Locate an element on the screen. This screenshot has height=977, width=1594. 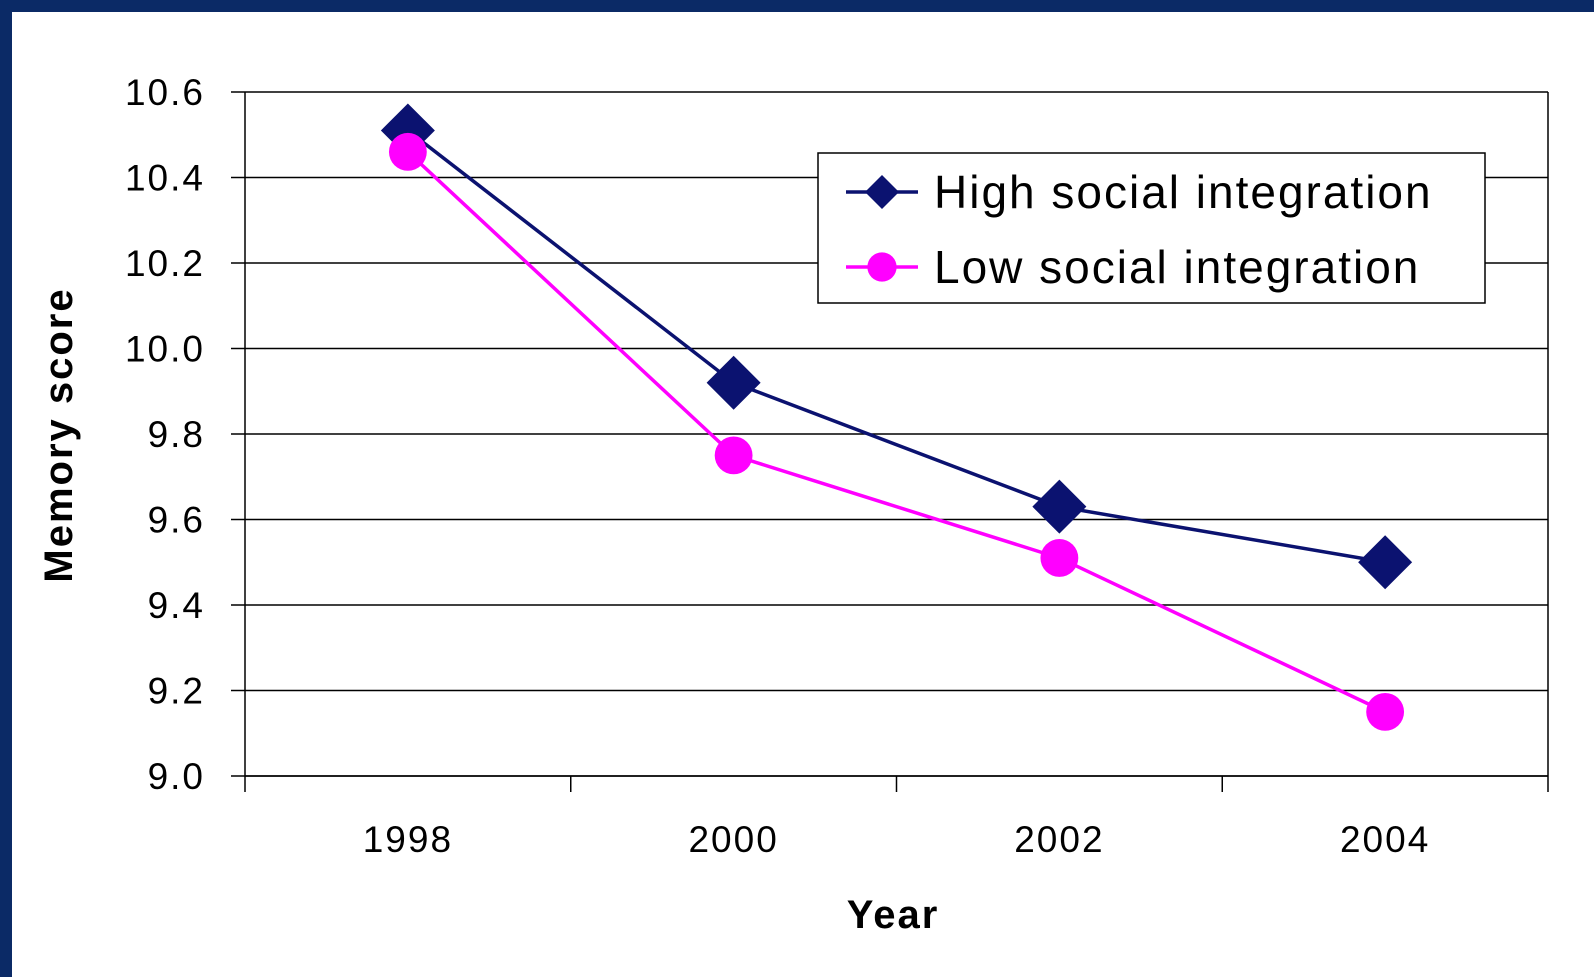
x-axis-title: Year is located at coordinates (893, 915).